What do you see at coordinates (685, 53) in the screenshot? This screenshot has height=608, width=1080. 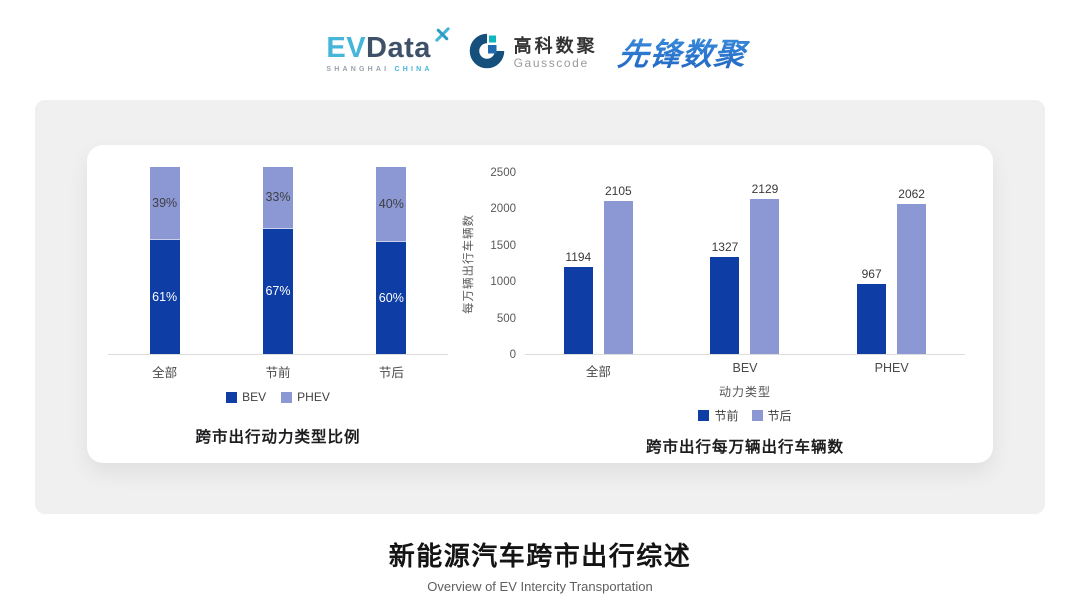 I see `xianfeng-logo: 先锋数聚` at bounding box center [685, 53].